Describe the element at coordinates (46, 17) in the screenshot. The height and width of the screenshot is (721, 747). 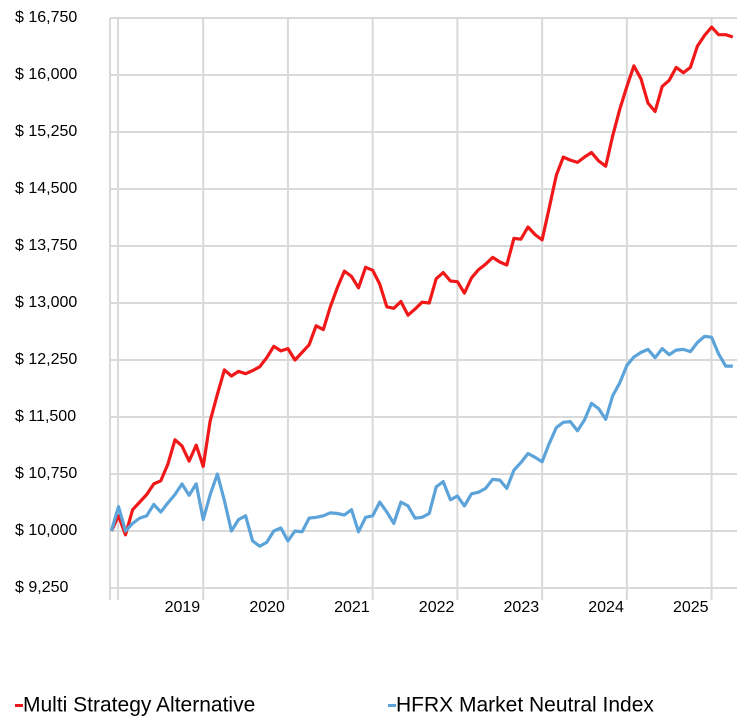
I see `y-tick-label: $ 16,750` at that location.